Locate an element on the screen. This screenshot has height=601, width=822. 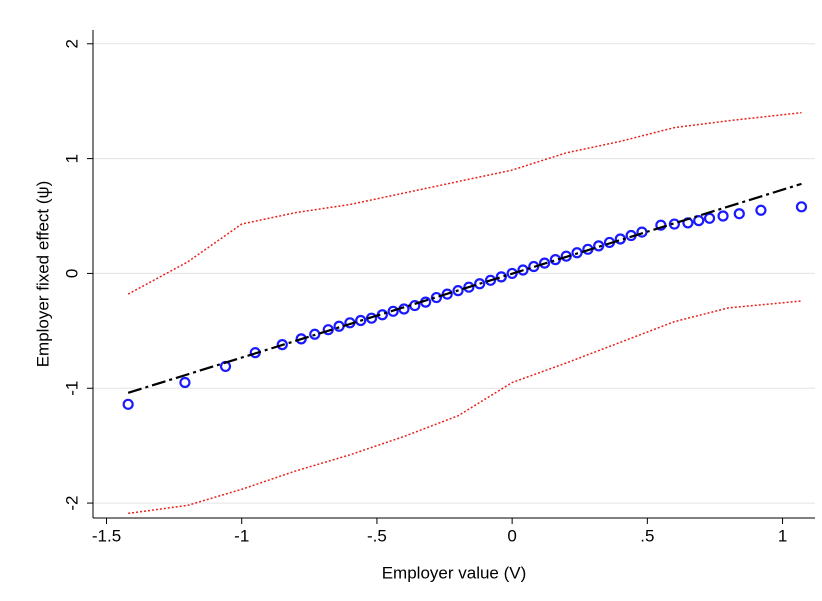
x-axis-title: Employer value (V) is located at coordinates (454, 572).